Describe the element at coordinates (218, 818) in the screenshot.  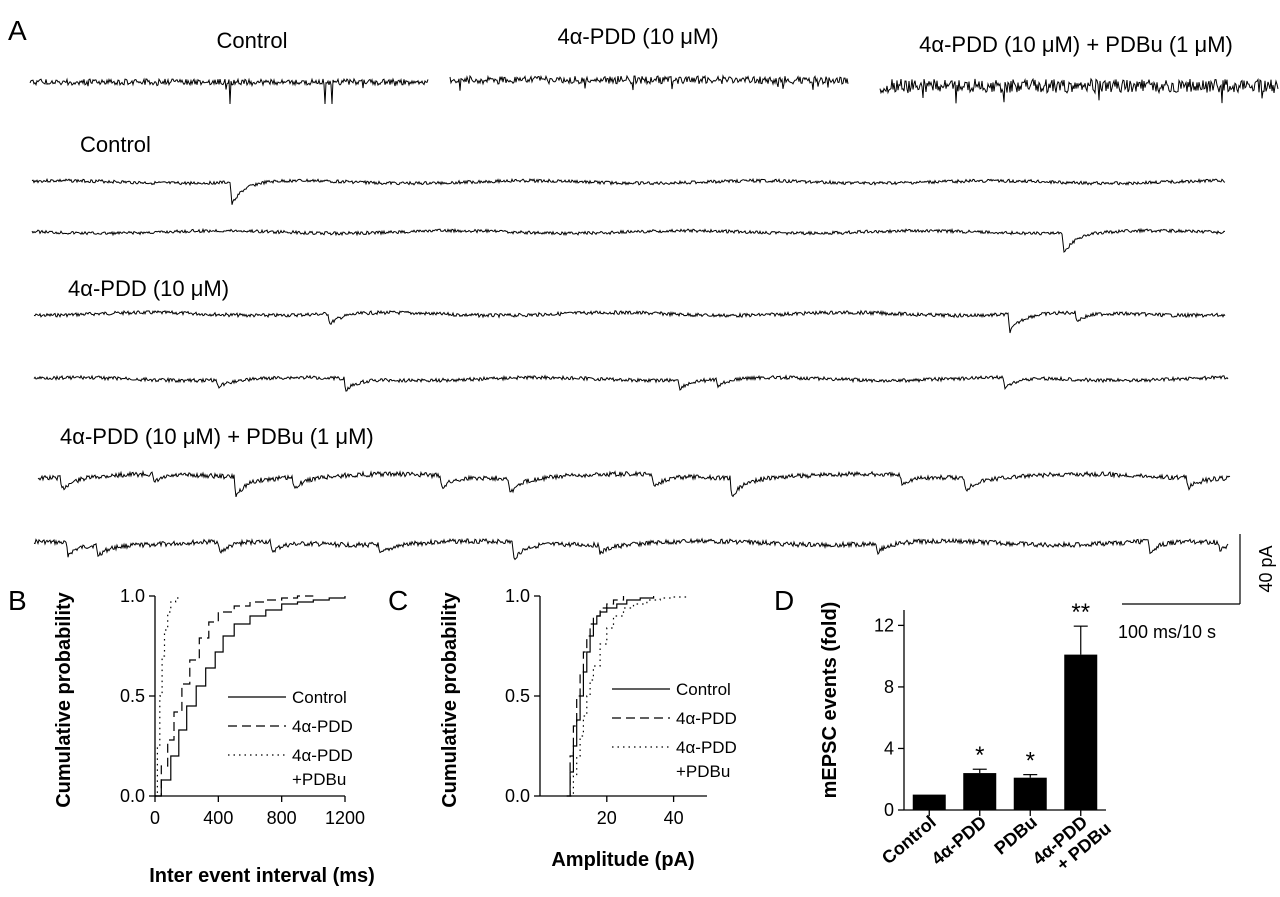
I see `x-tick-label: 400` at that location.